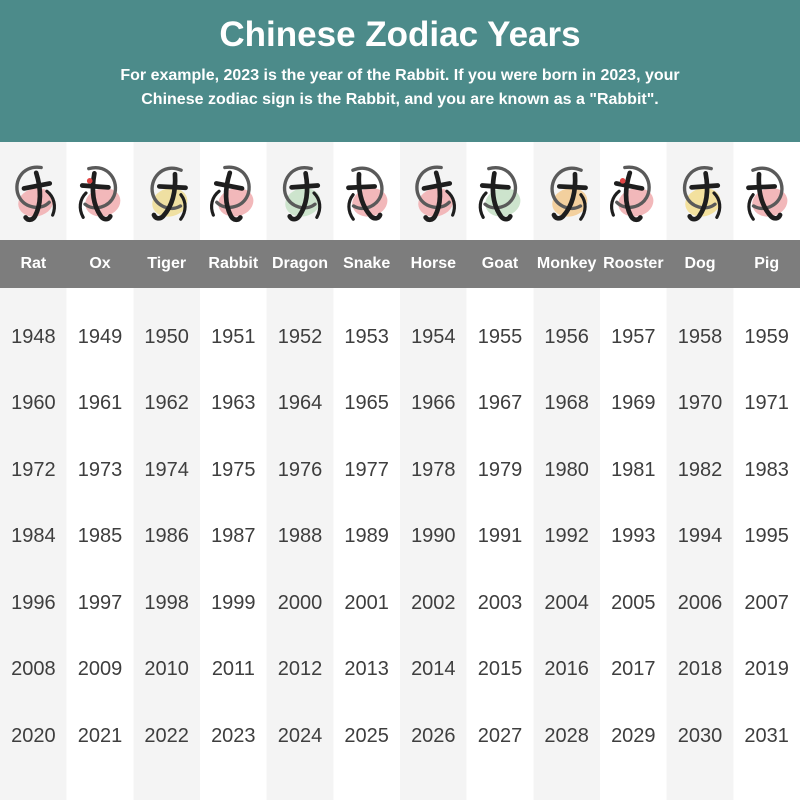 This screenshot has height=800, width=800. Describe the element at coordinates (500, 336) in the screenshot. I see `year-cell: 1955` at that location.